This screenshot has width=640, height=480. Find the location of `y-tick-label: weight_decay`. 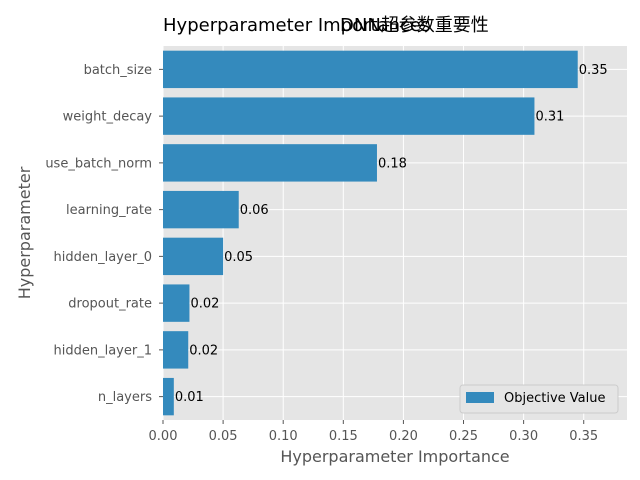

y-tick-label: weight_decay is located at coordinates (108, 117).